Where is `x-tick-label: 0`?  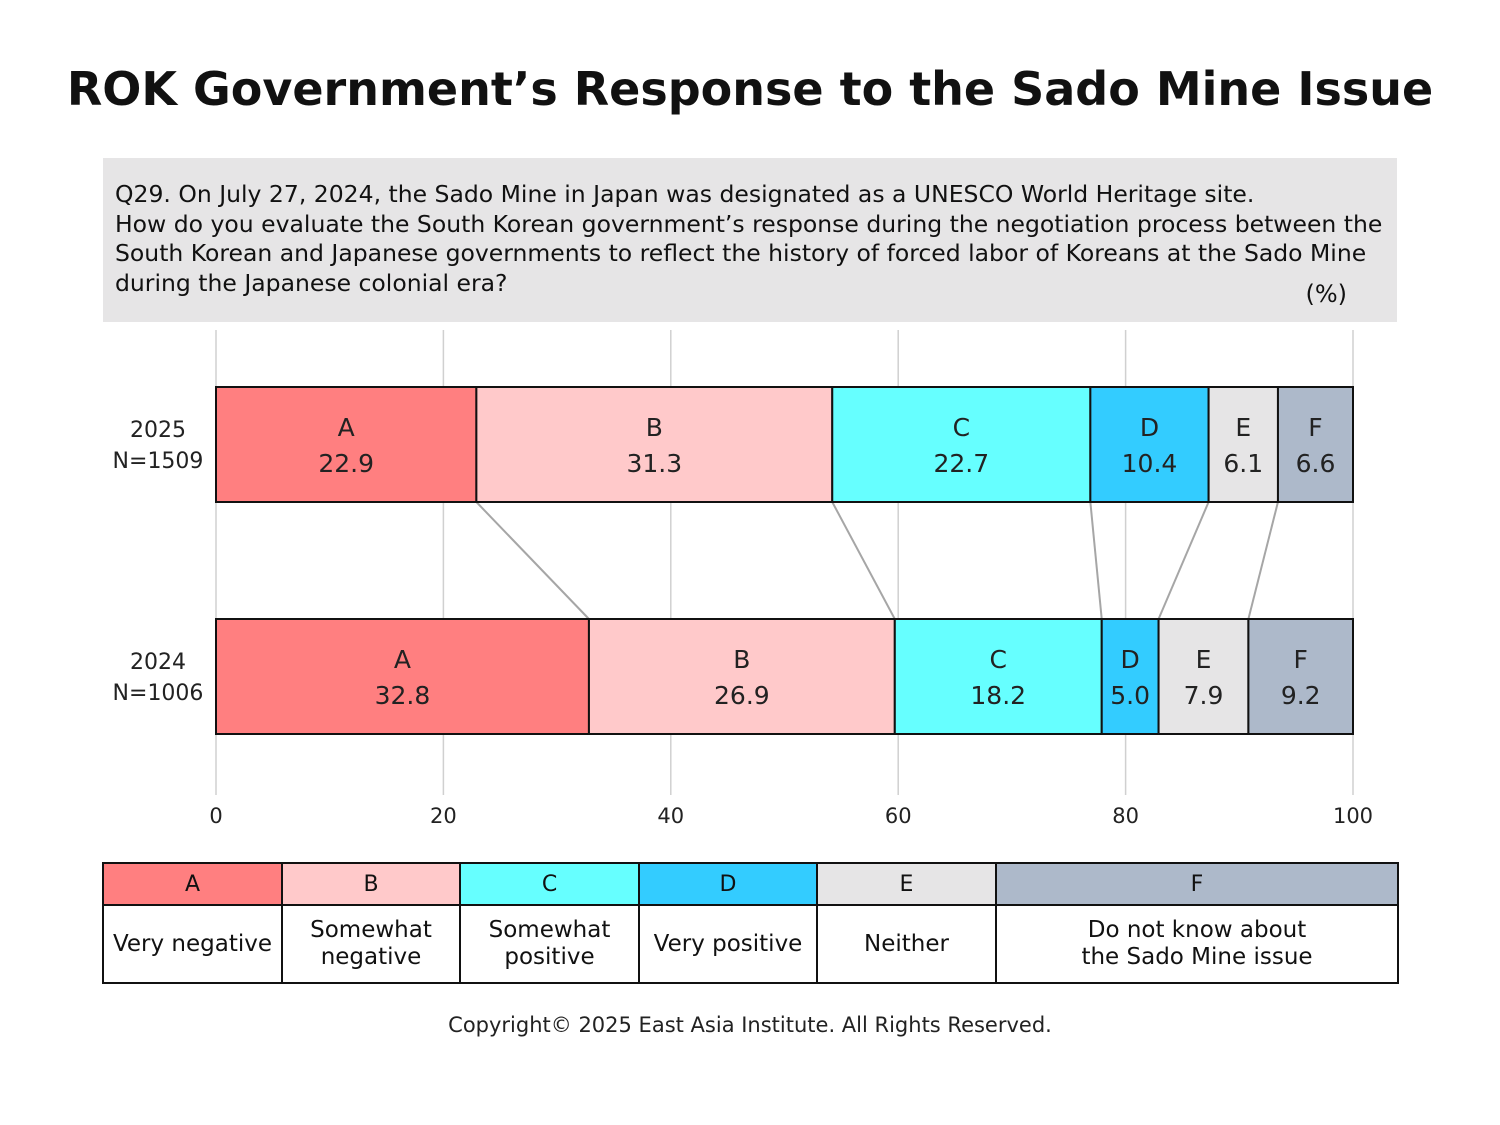 x-tick-label: 0 is located at coordinates (215, 816).